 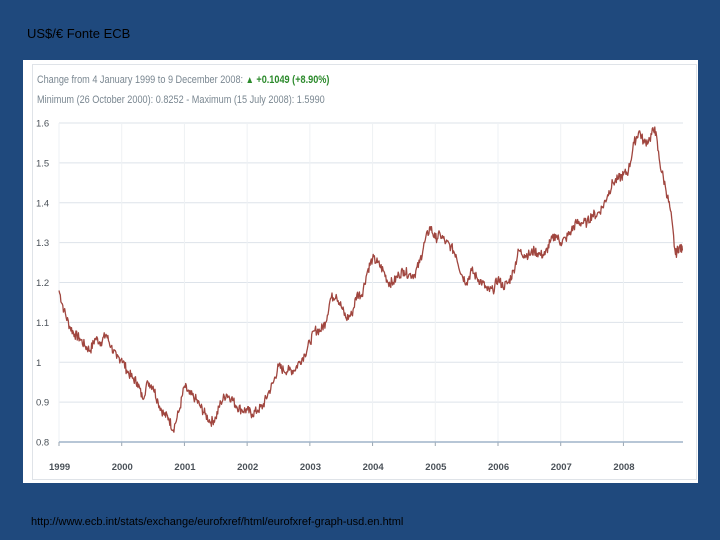 What do you see at coordinates (247, 467) in the screenshot?
I see `x-tick-label: 2002` at bounding box center [247, 467].